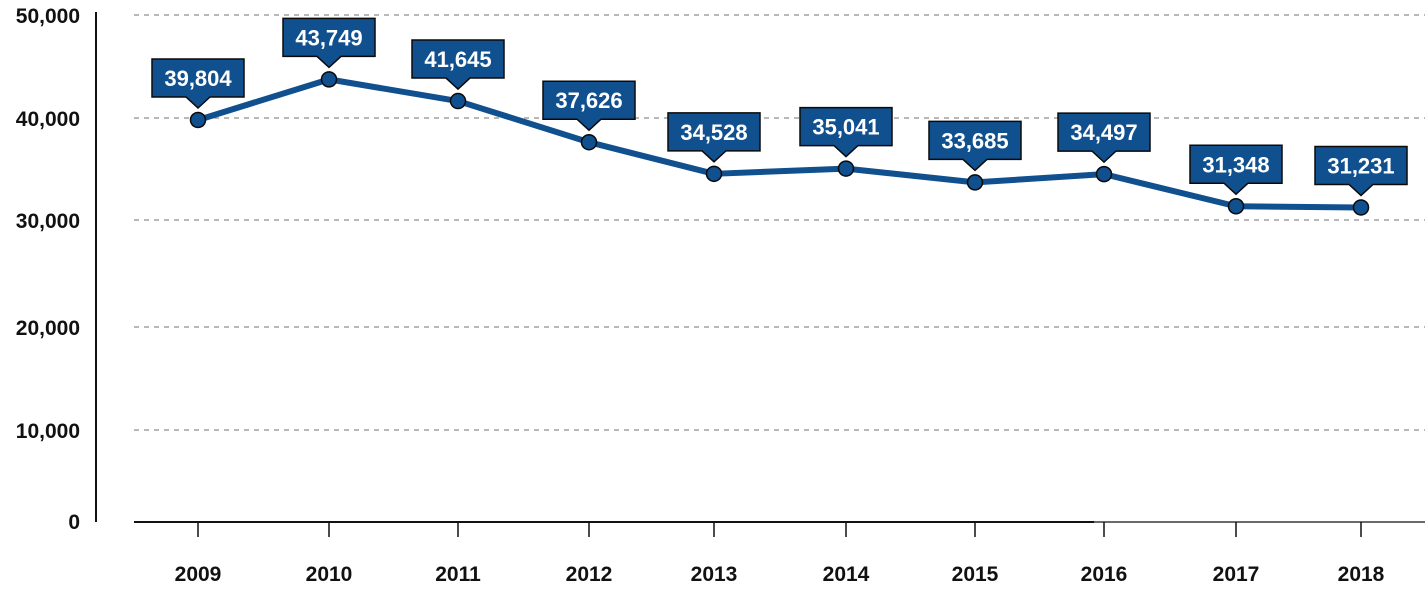 Image resolution: width=1425 pixels, height=590 pixels. I want to click on x-tick-label: 2014, so click(846, 574).